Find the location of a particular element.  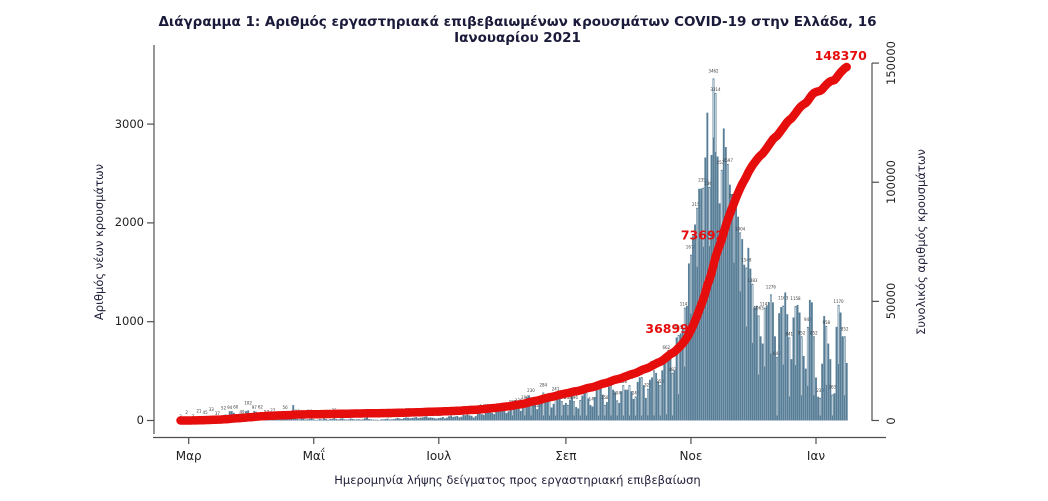

bar-value-label: 62 is located at coordinates (261, 406).